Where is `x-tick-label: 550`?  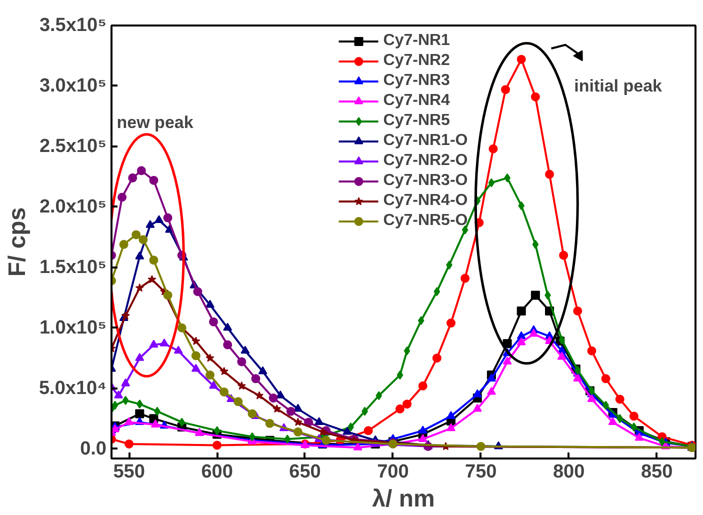
x-tick-label: 550 is located at coordinates (129, 472).